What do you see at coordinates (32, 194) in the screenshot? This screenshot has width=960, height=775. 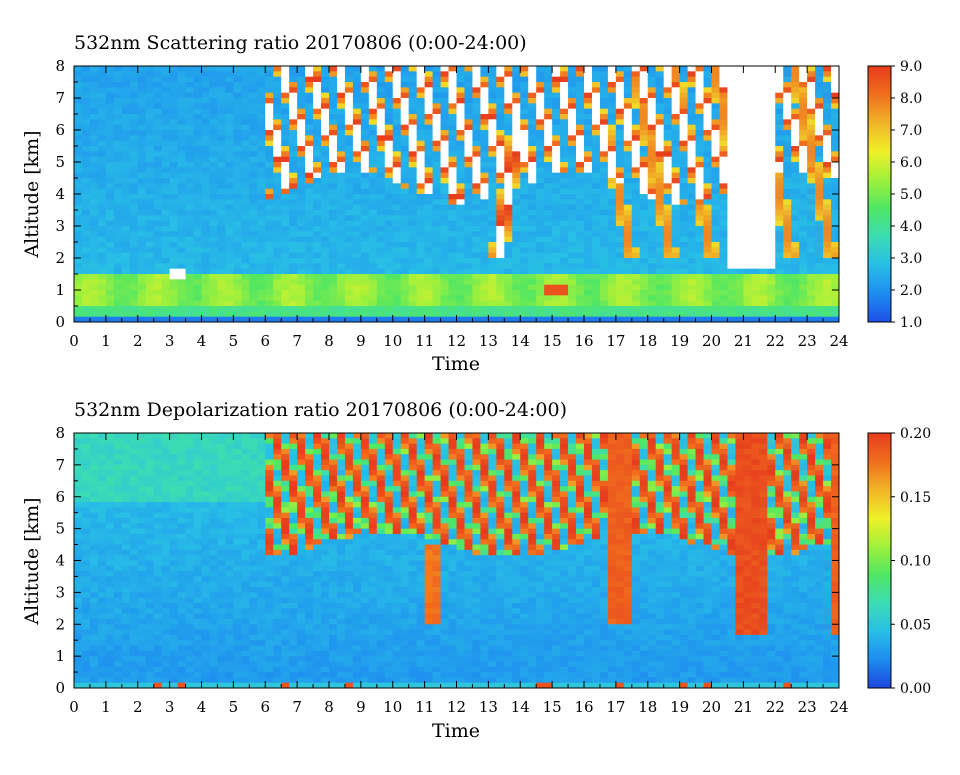 I see `scattering-ratio-ylabel: Altitude [km]` at bounding box center [32, 194].